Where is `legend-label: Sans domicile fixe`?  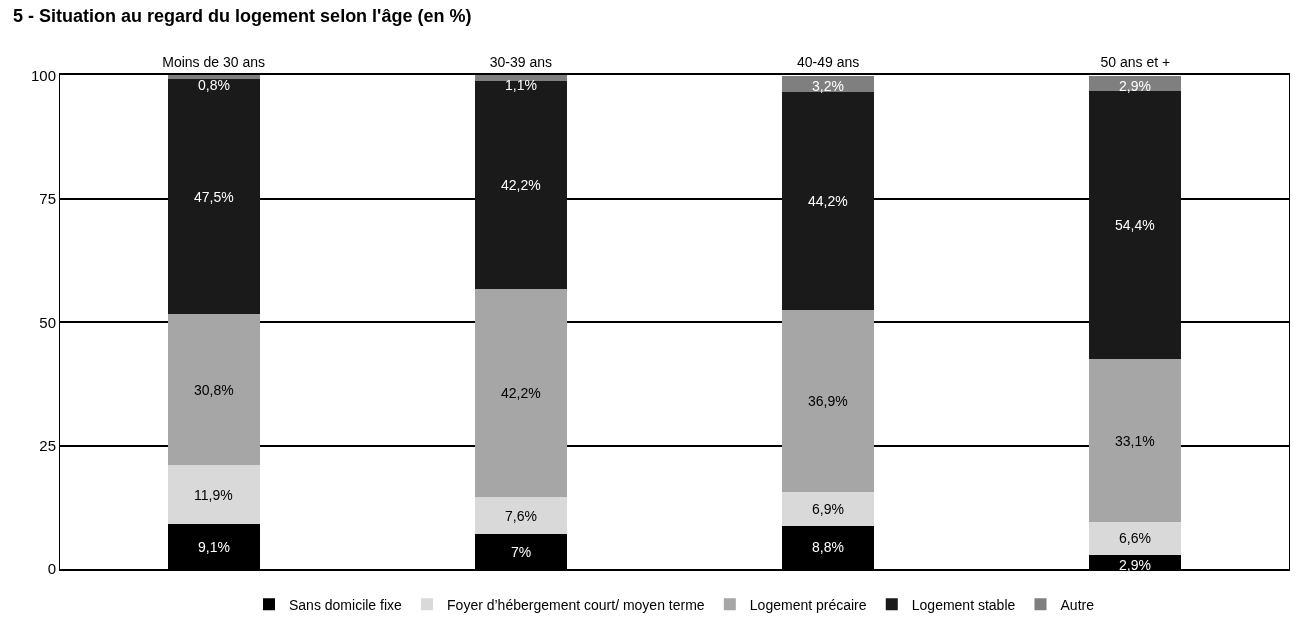 legend-label: Sans domicile fixe is located at coordinates (346, 604).